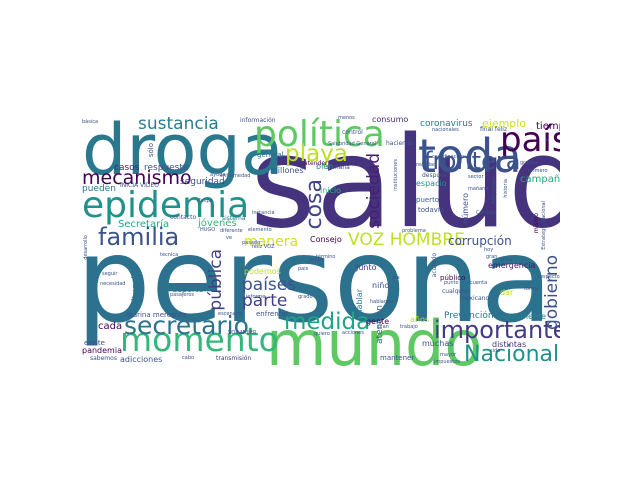 The height and width of the screenshot is (480, 640). What do you see at coordinates (270, 155) in the screenshot?
I see `word-general: general` at bounding box center [270, 155].